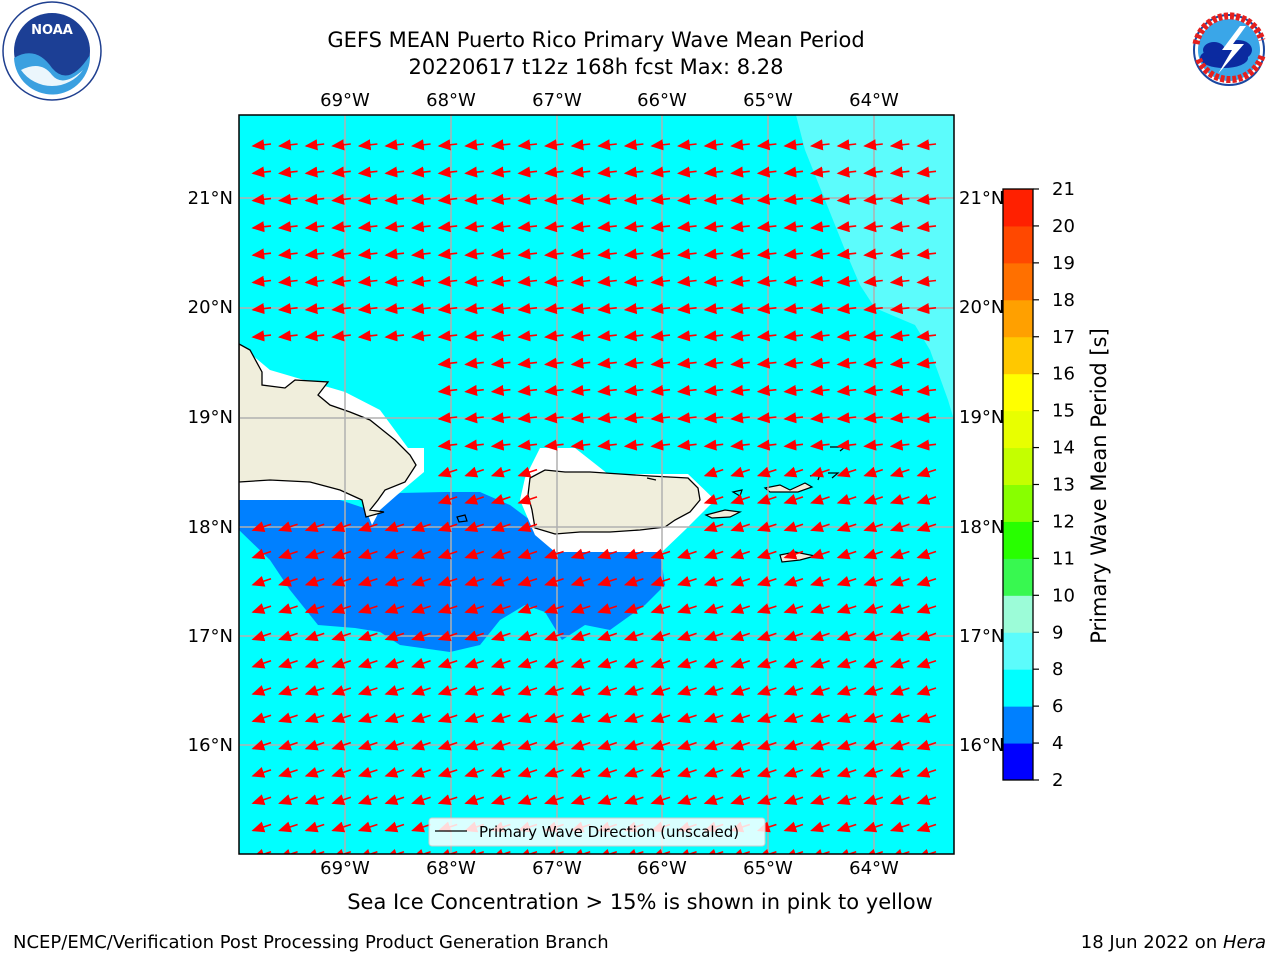 The width and height of the screenshot is (1280, 960). I want to click on footer-machine: Hera, so click(1244, 942).